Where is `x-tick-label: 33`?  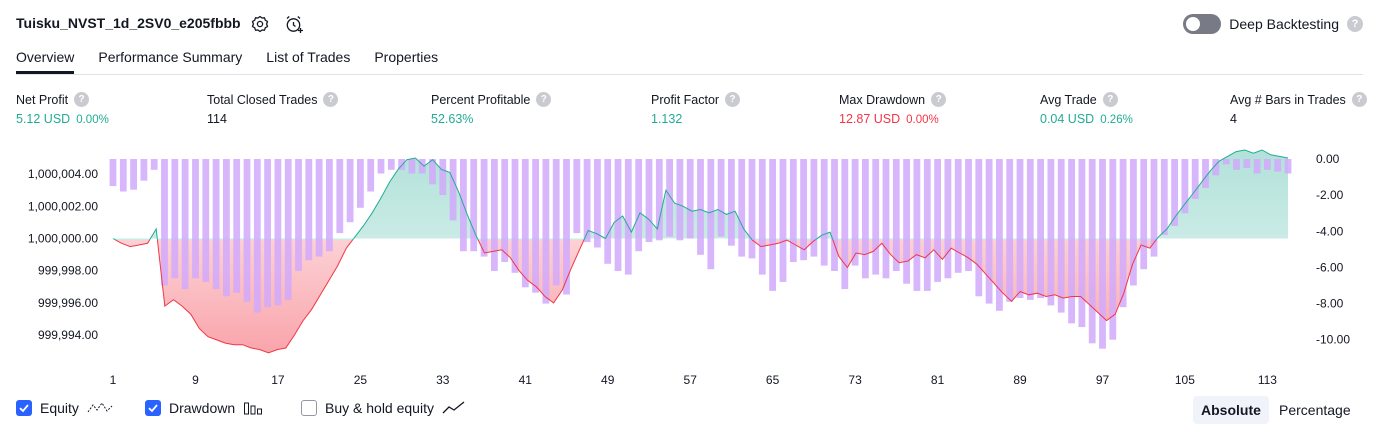
x-tick-label: 33 is located at coordinates (443, 380).